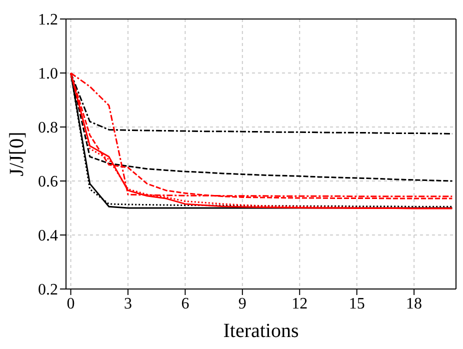 Image resolution: width=463 pixels, height=349 pixels. Describe the element at coordinates (48, 74) in the screenshot. I see `y-tick-label: 1.0` at that location.